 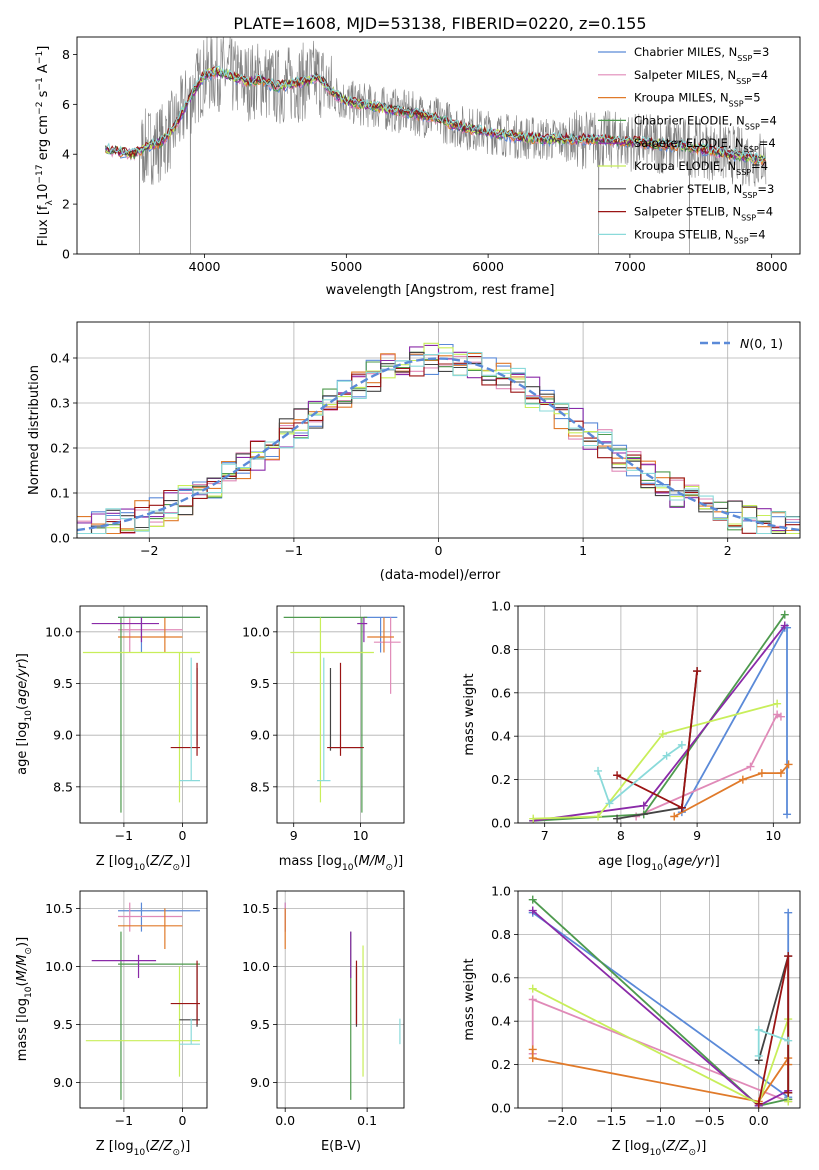 What do you see at coordinates (34, 430) in the screenshot?
I see `y-axis-label: Normed distribution` at bounding box center [34, 430].